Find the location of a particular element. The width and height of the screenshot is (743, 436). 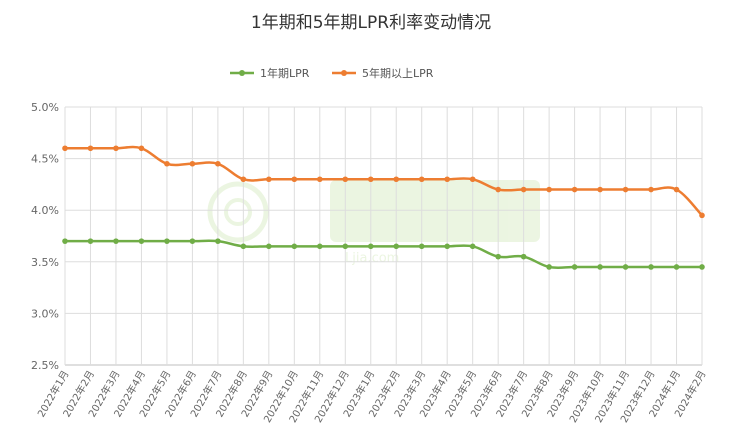

watermark: Ljia.com is located at coordinates (373, 223).